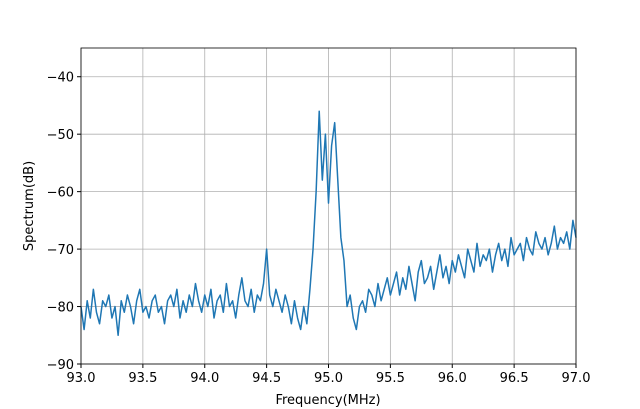 This screenshot has height=409, width=640. What do you see at coordinates (60, 78) in the screenshot?
I see `y-tick-label: −40` at bounding box center [60, 78].